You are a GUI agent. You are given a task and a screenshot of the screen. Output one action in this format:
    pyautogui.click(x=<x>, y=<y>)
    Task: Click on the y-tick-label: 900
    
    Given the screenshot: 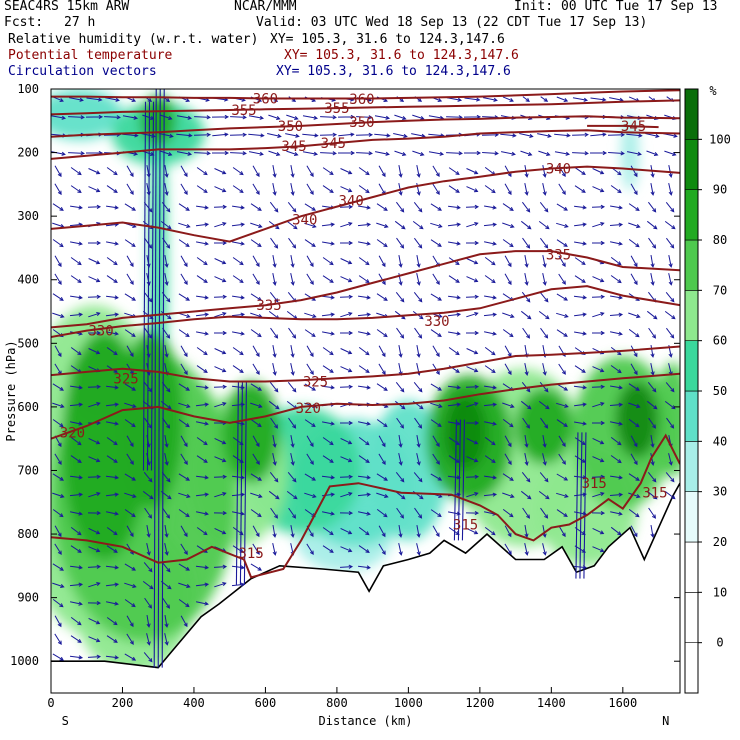 What is the action you would take?
    pyautogui.click(x=28, y=598)
    